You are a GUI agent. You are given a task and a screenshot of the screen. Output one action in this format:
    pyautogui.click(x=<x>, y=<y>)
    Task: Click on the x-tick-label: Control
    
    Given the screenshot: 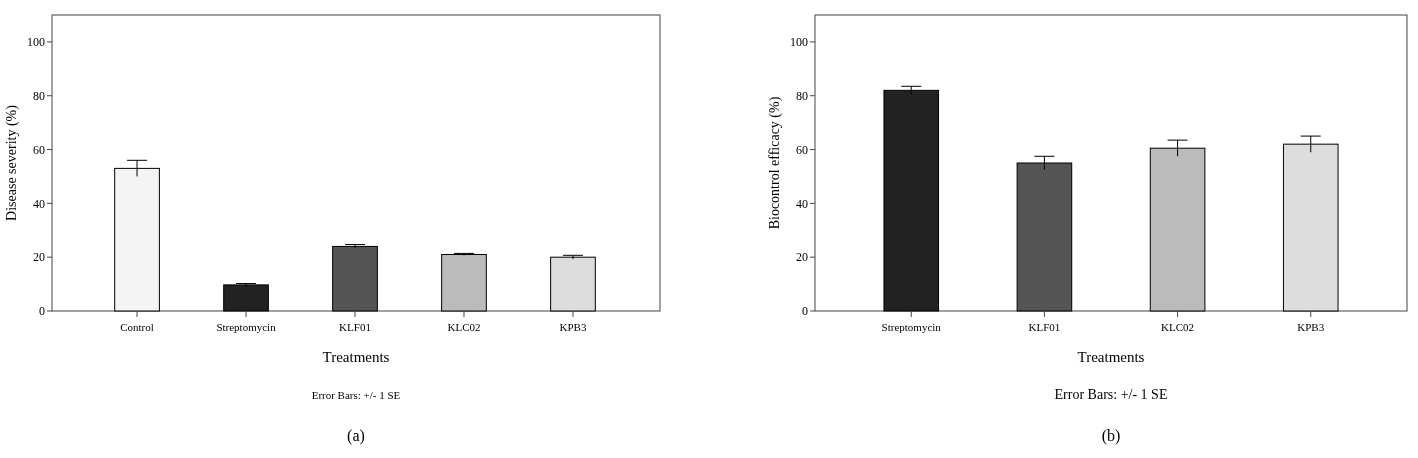 What is the action you would take?
    pyautogui.click(x=137, y=327)
    